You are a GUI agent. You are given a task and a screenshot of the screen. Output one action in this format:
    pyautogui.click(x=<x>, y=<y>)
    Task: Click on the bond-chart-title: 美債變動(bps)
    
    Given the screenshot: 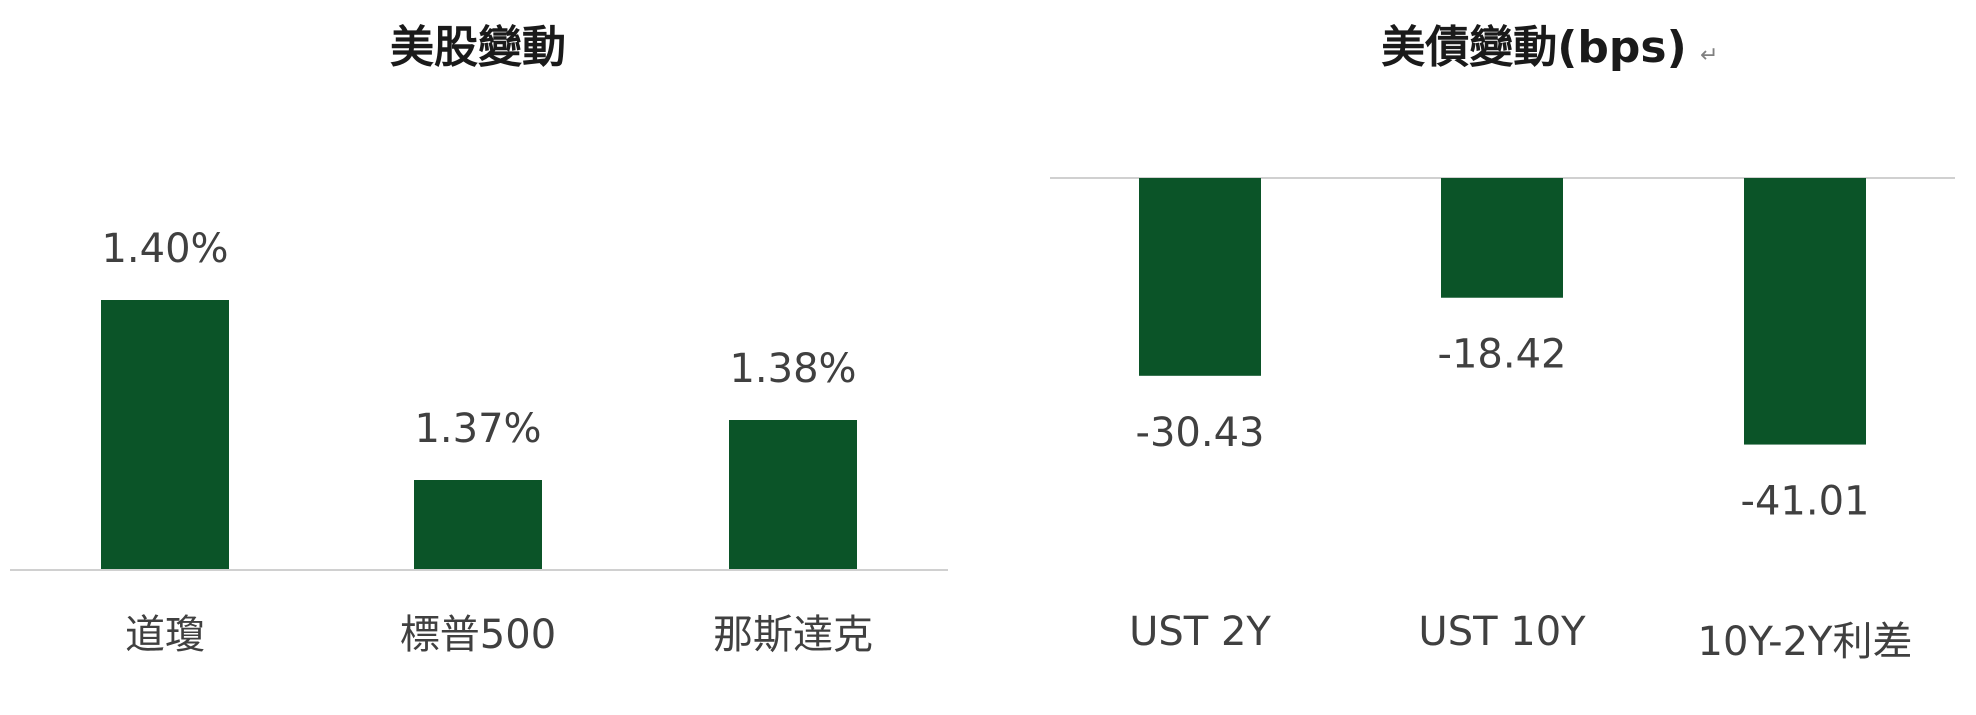 What is the action you would take?
    pyautogui.click(x=1533, y=47)
    